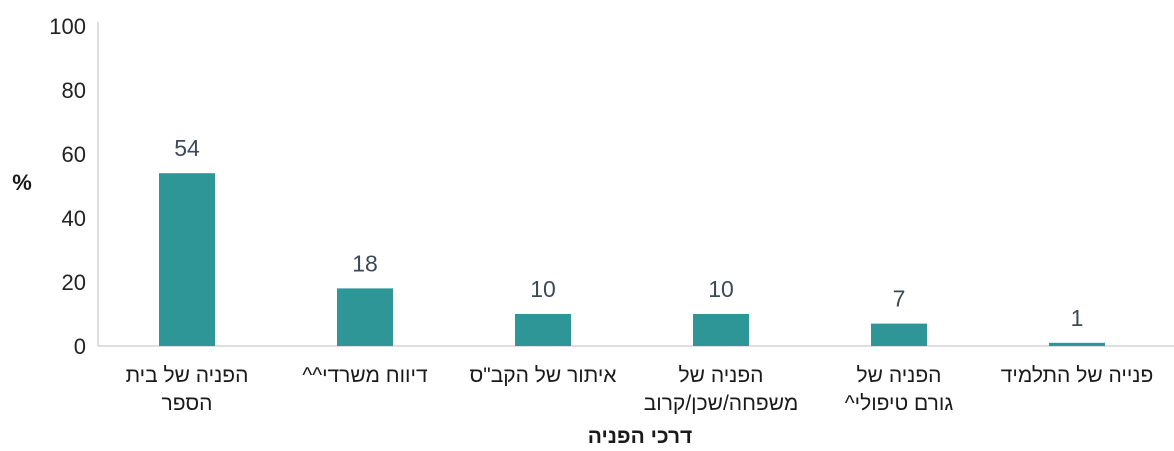 This screenshot has width=1174, height=451. I want to click on category-label: פנייה של התלמיד, so click(1077, 375).